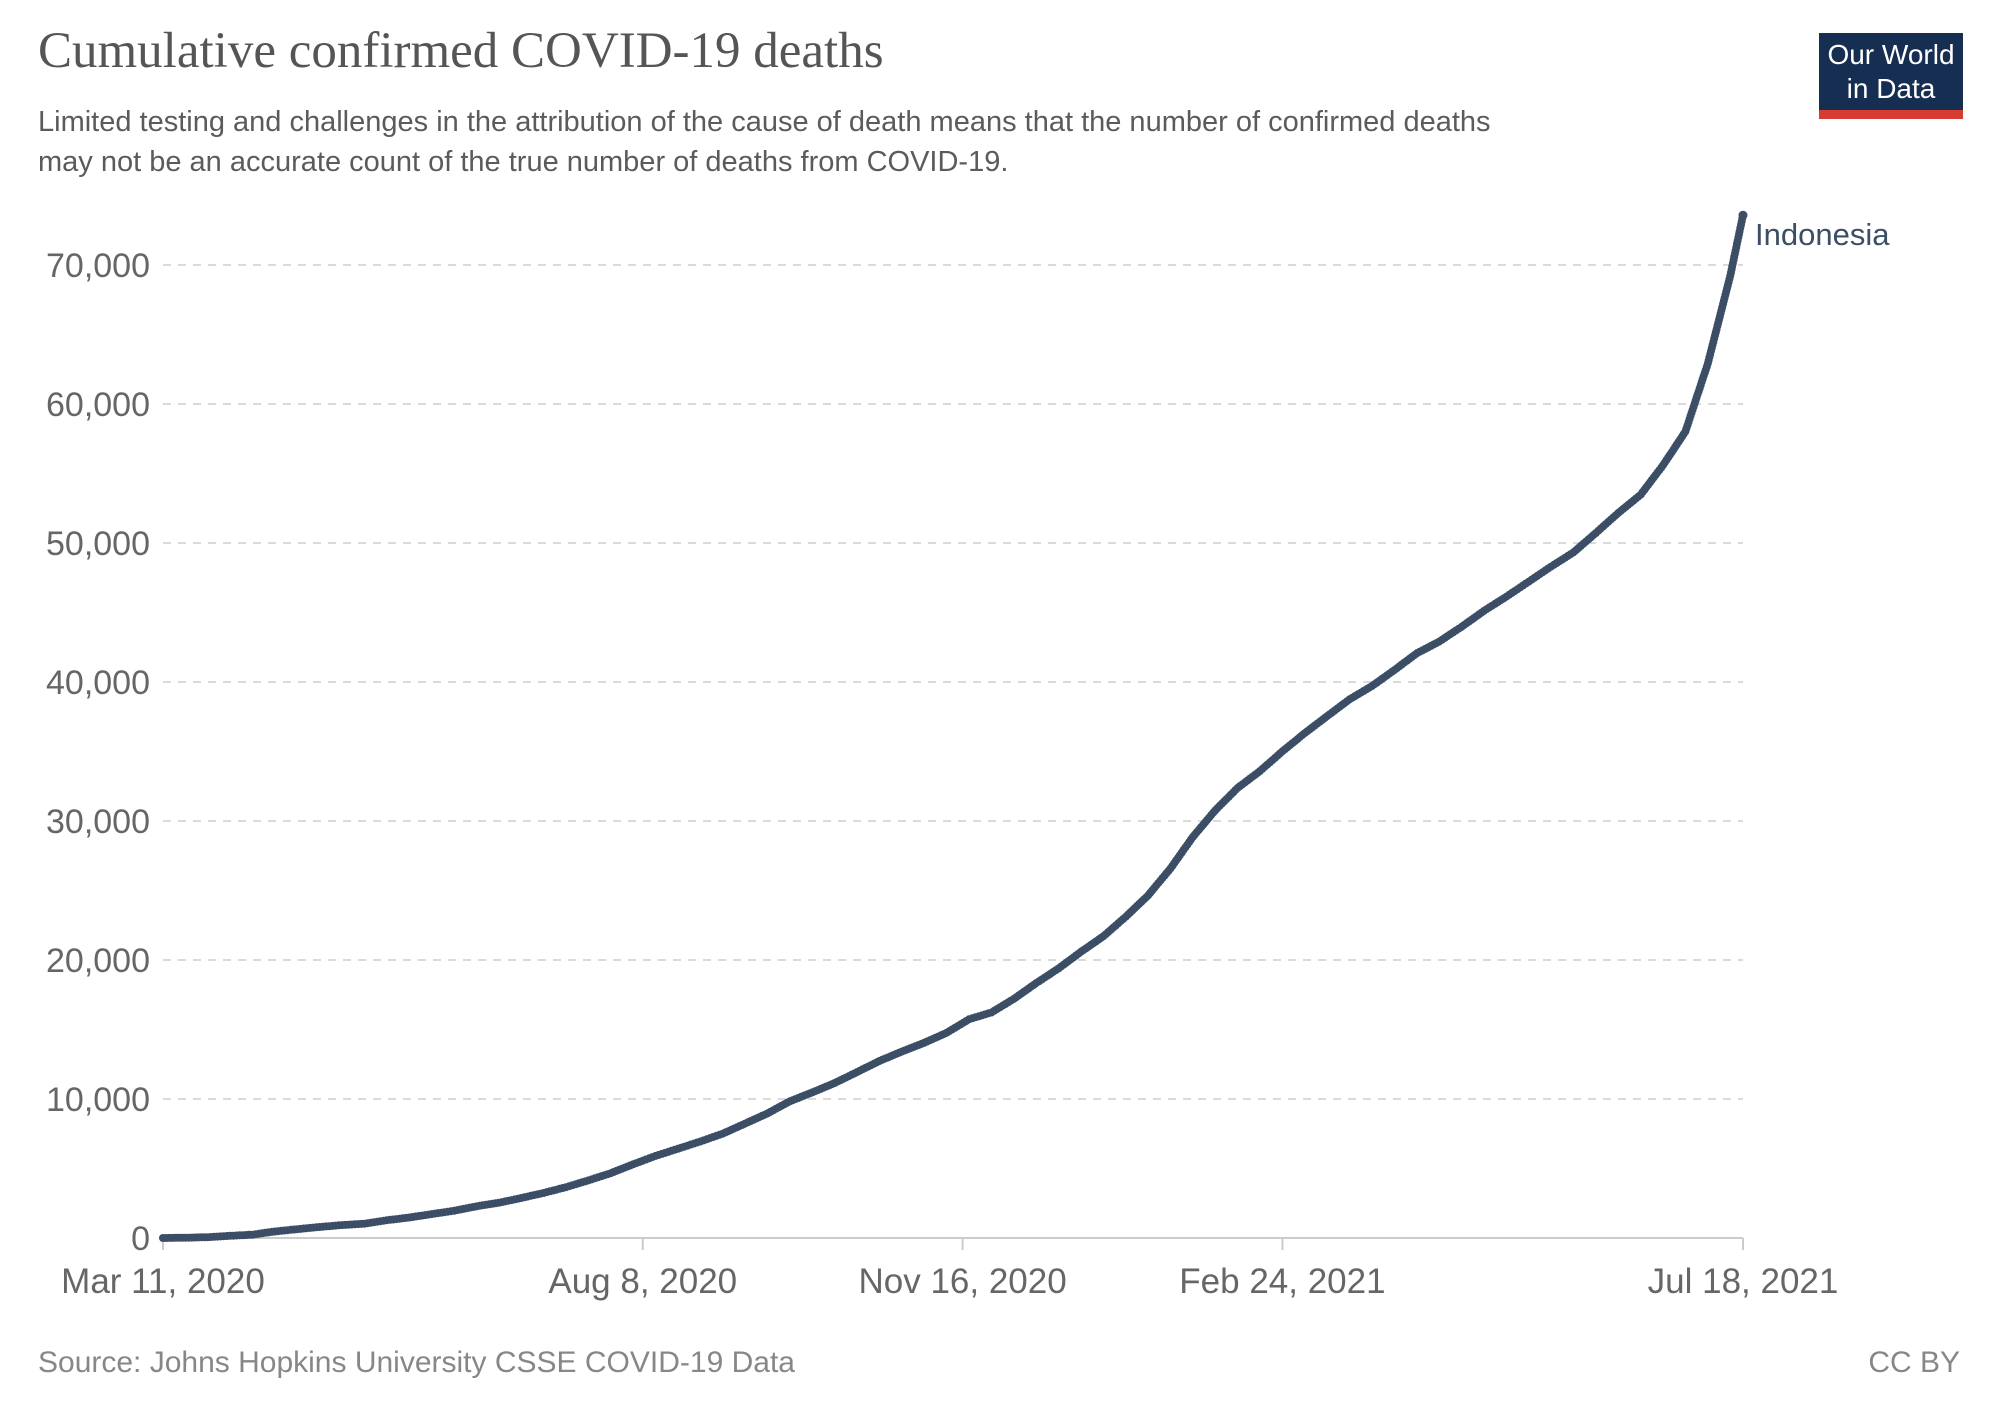 This screenshot has width=2000, height=1412. Describe the element at coordinates (140, 1239) in the screenshot. I see `y-tick-label: 0` at that location.